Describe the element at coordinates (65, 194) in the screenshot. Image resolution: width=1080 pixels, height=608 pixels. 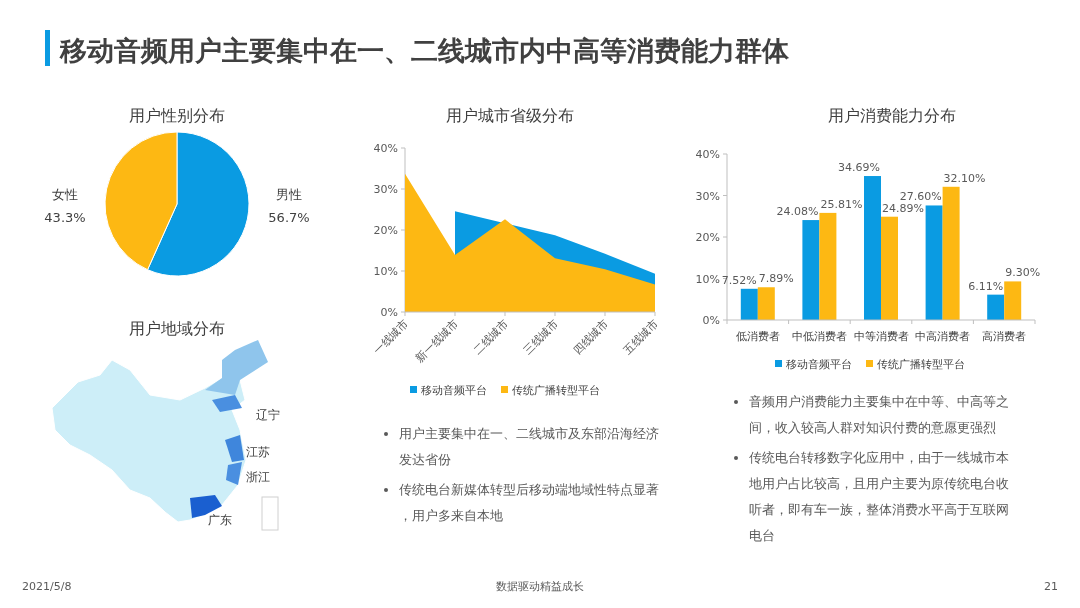
I see `slice-label: 女性` at that location.